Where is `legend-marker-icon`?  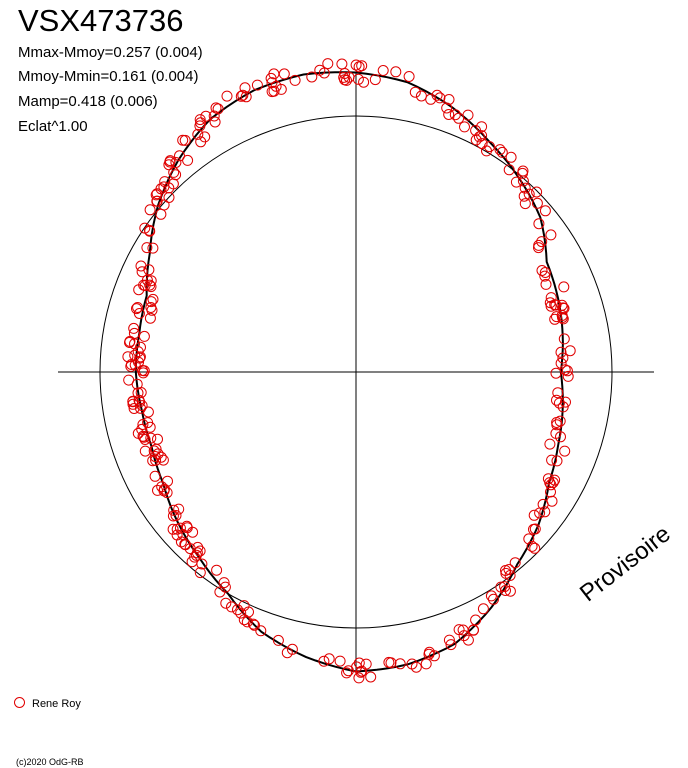
legend-marker-icon is located at coordinates (19, 702).